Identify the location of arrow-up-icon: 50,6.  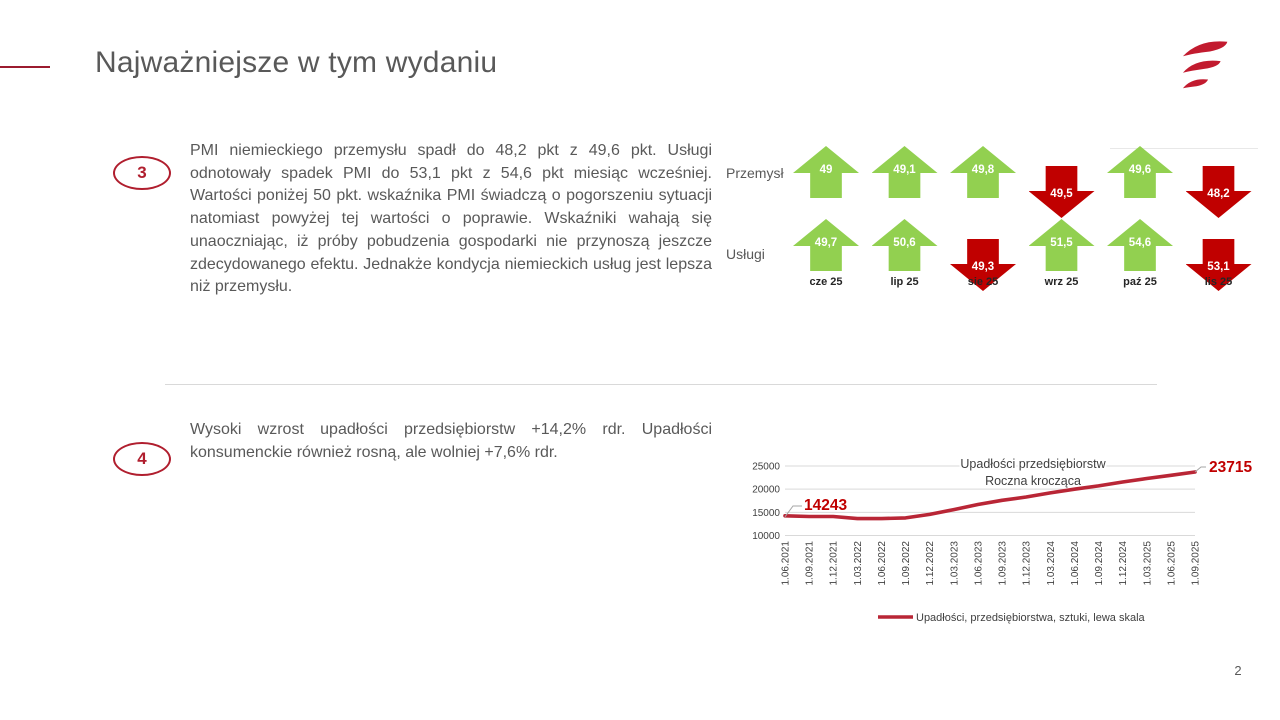
(904, 245).